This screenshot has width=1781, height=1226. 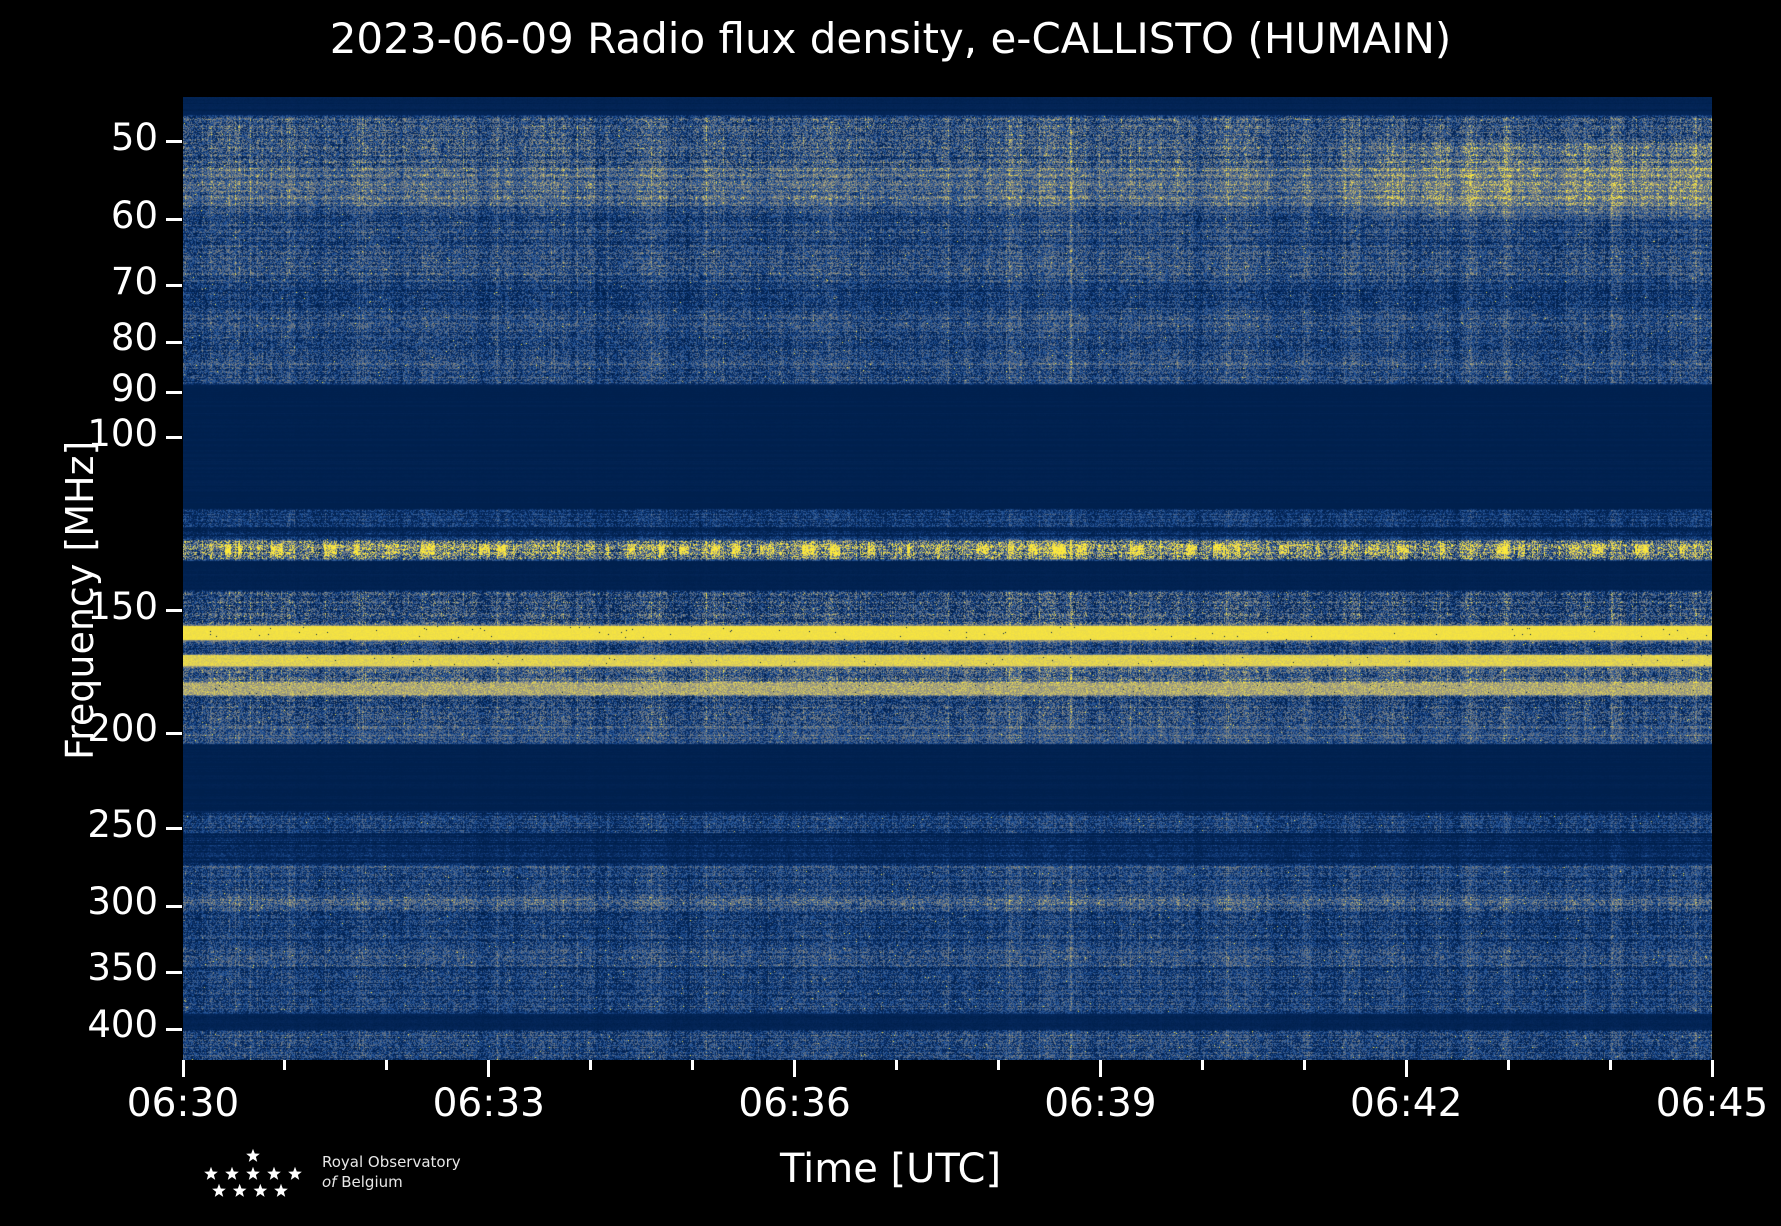 I want to click on y-tick-label-350: 350, so click(x=122, y=968).